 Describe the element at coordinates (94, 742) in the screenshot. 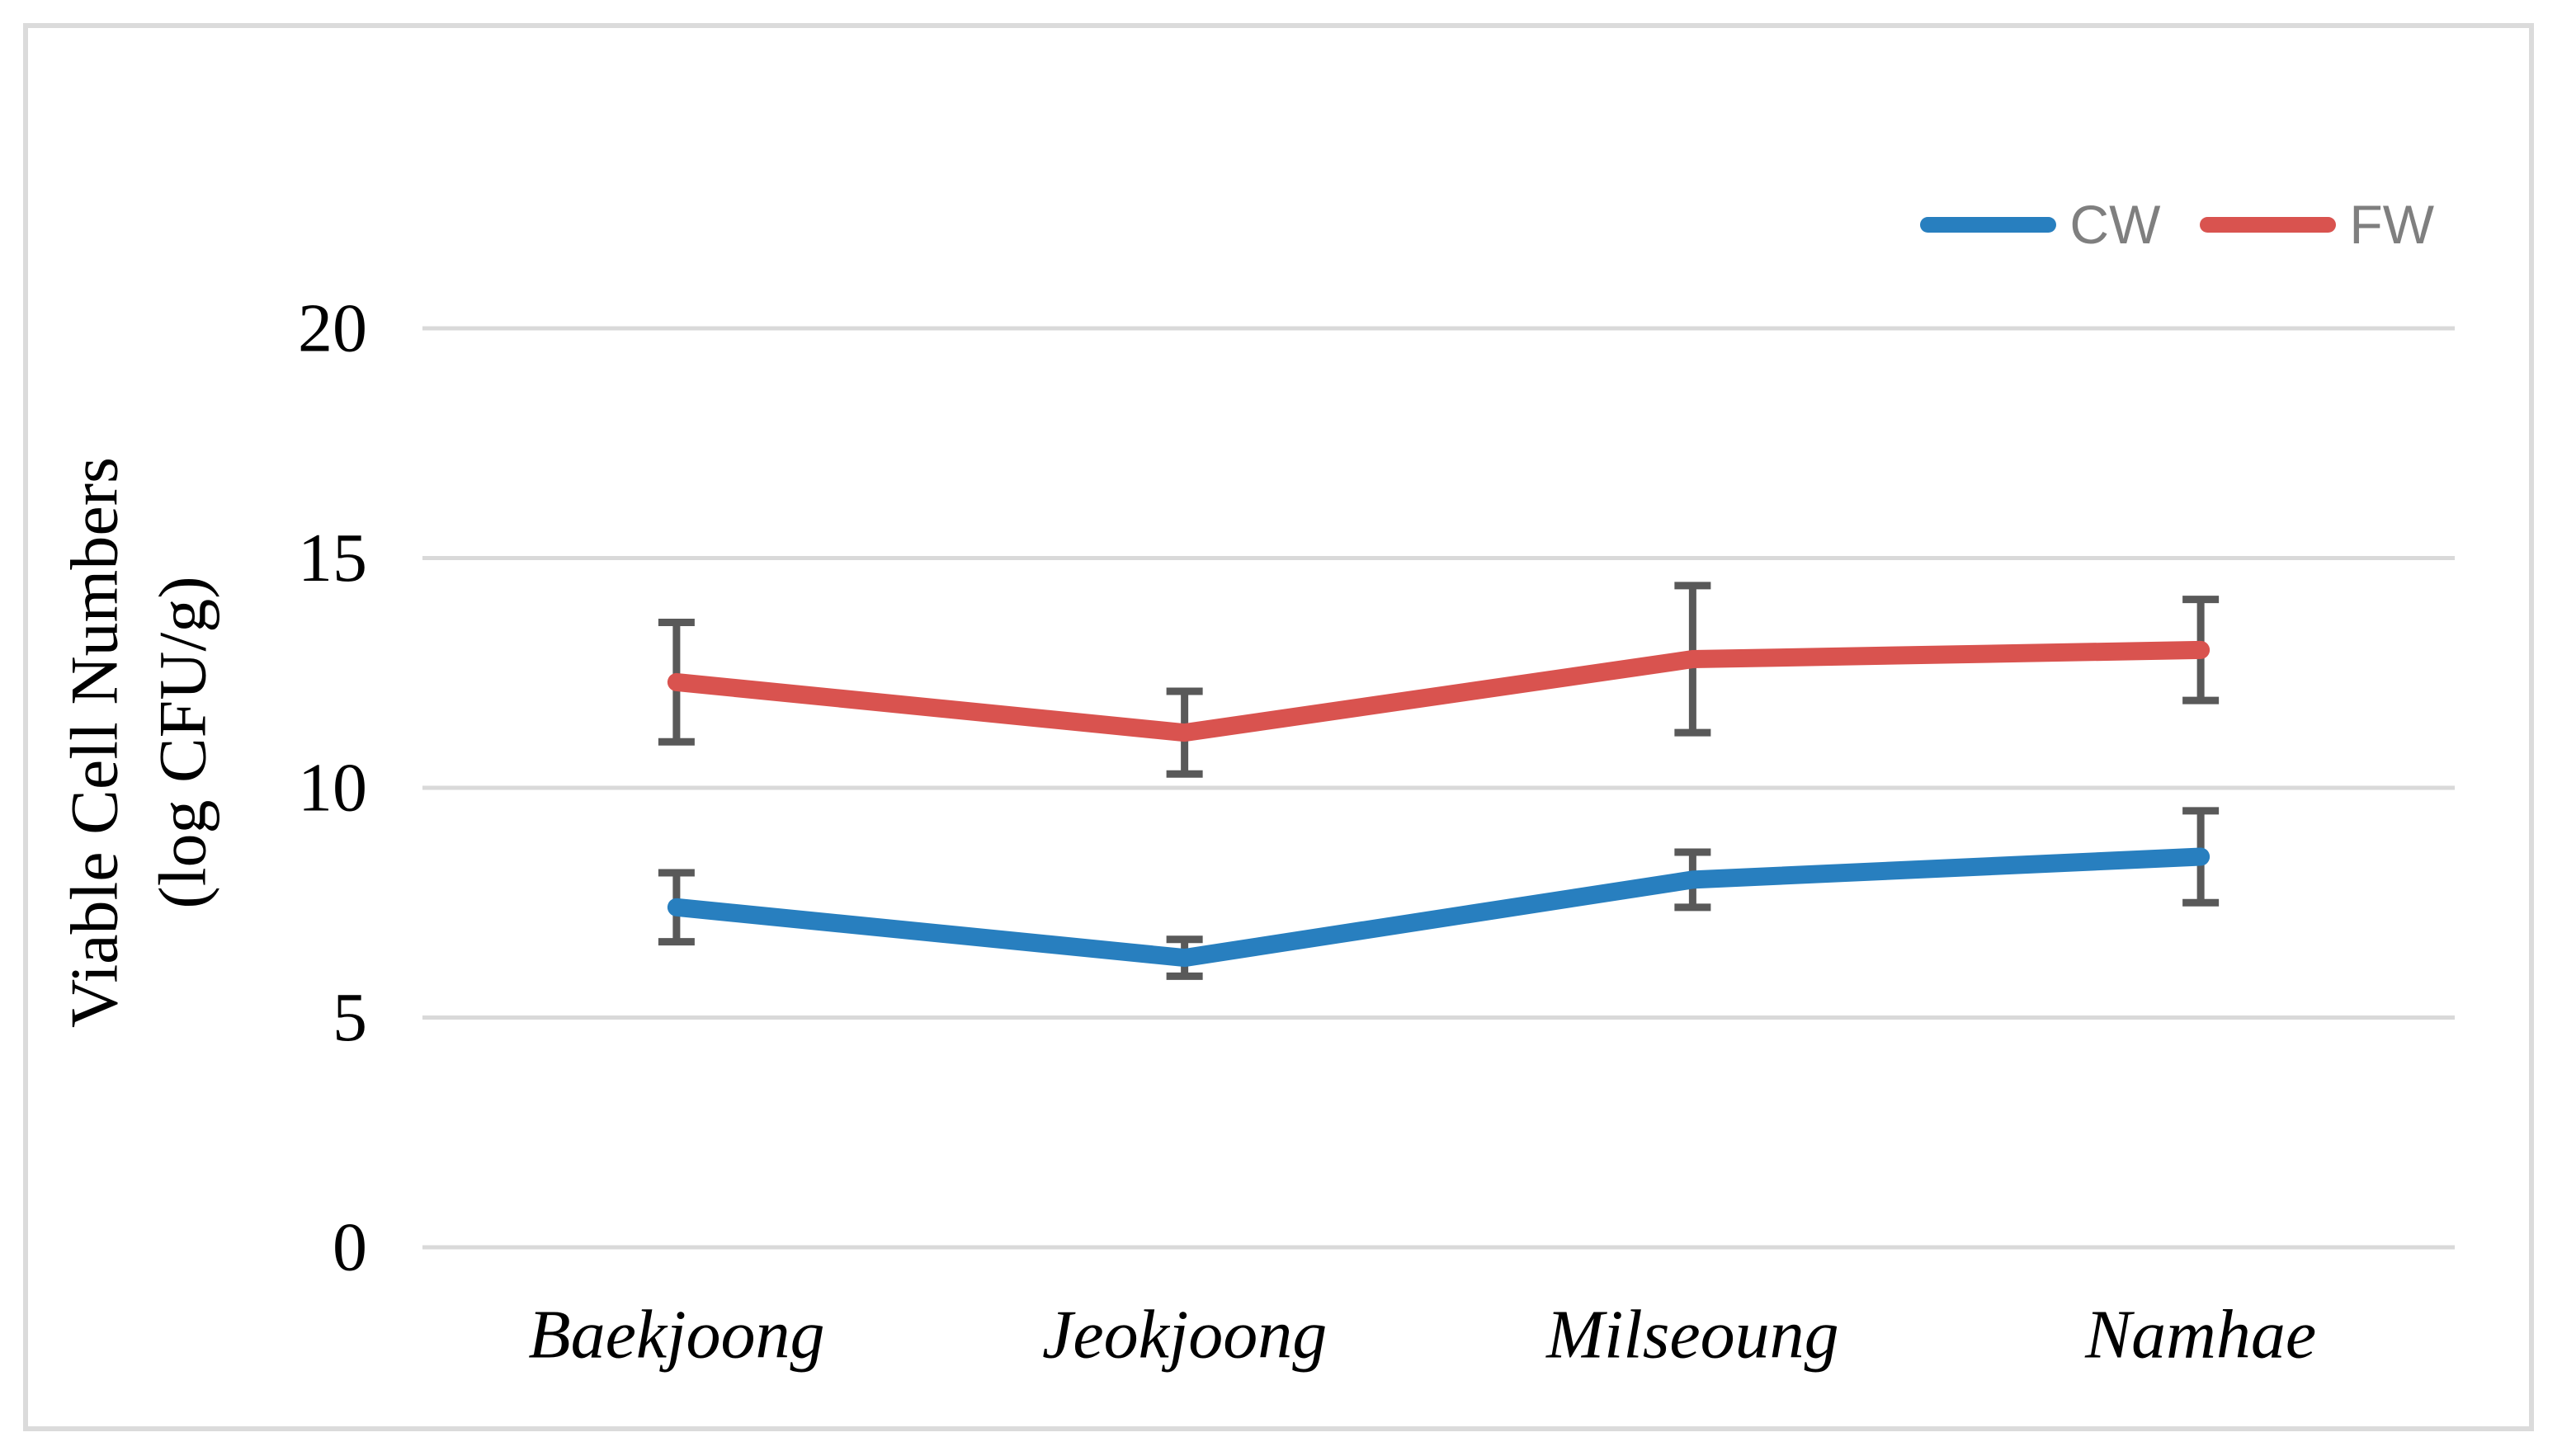

I see `y-axis-title-line1: Viable Cell Numbers` at that location.